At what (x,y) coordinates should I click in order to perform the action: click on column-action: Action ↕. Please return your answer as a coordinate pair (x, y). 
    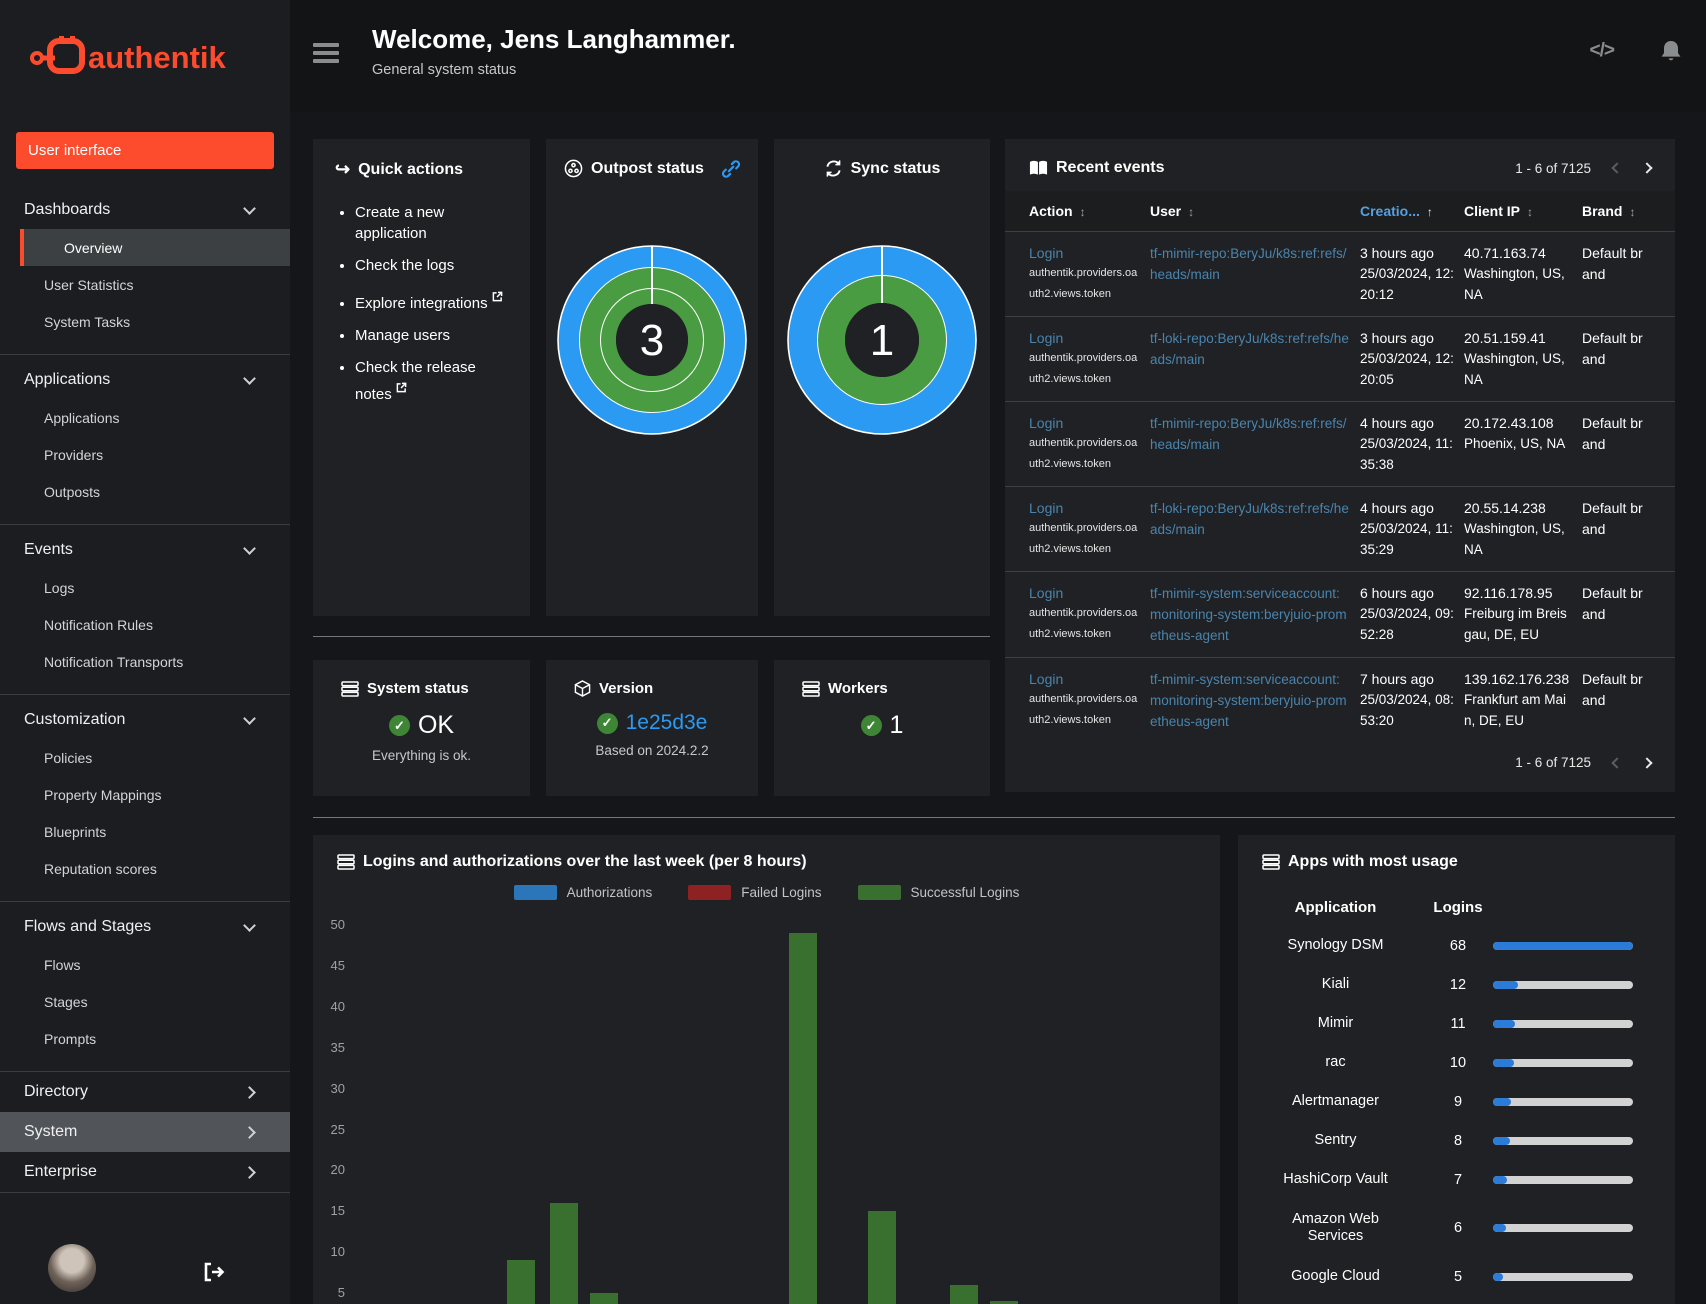
    Looking at the image, I should click on (1057, 211).